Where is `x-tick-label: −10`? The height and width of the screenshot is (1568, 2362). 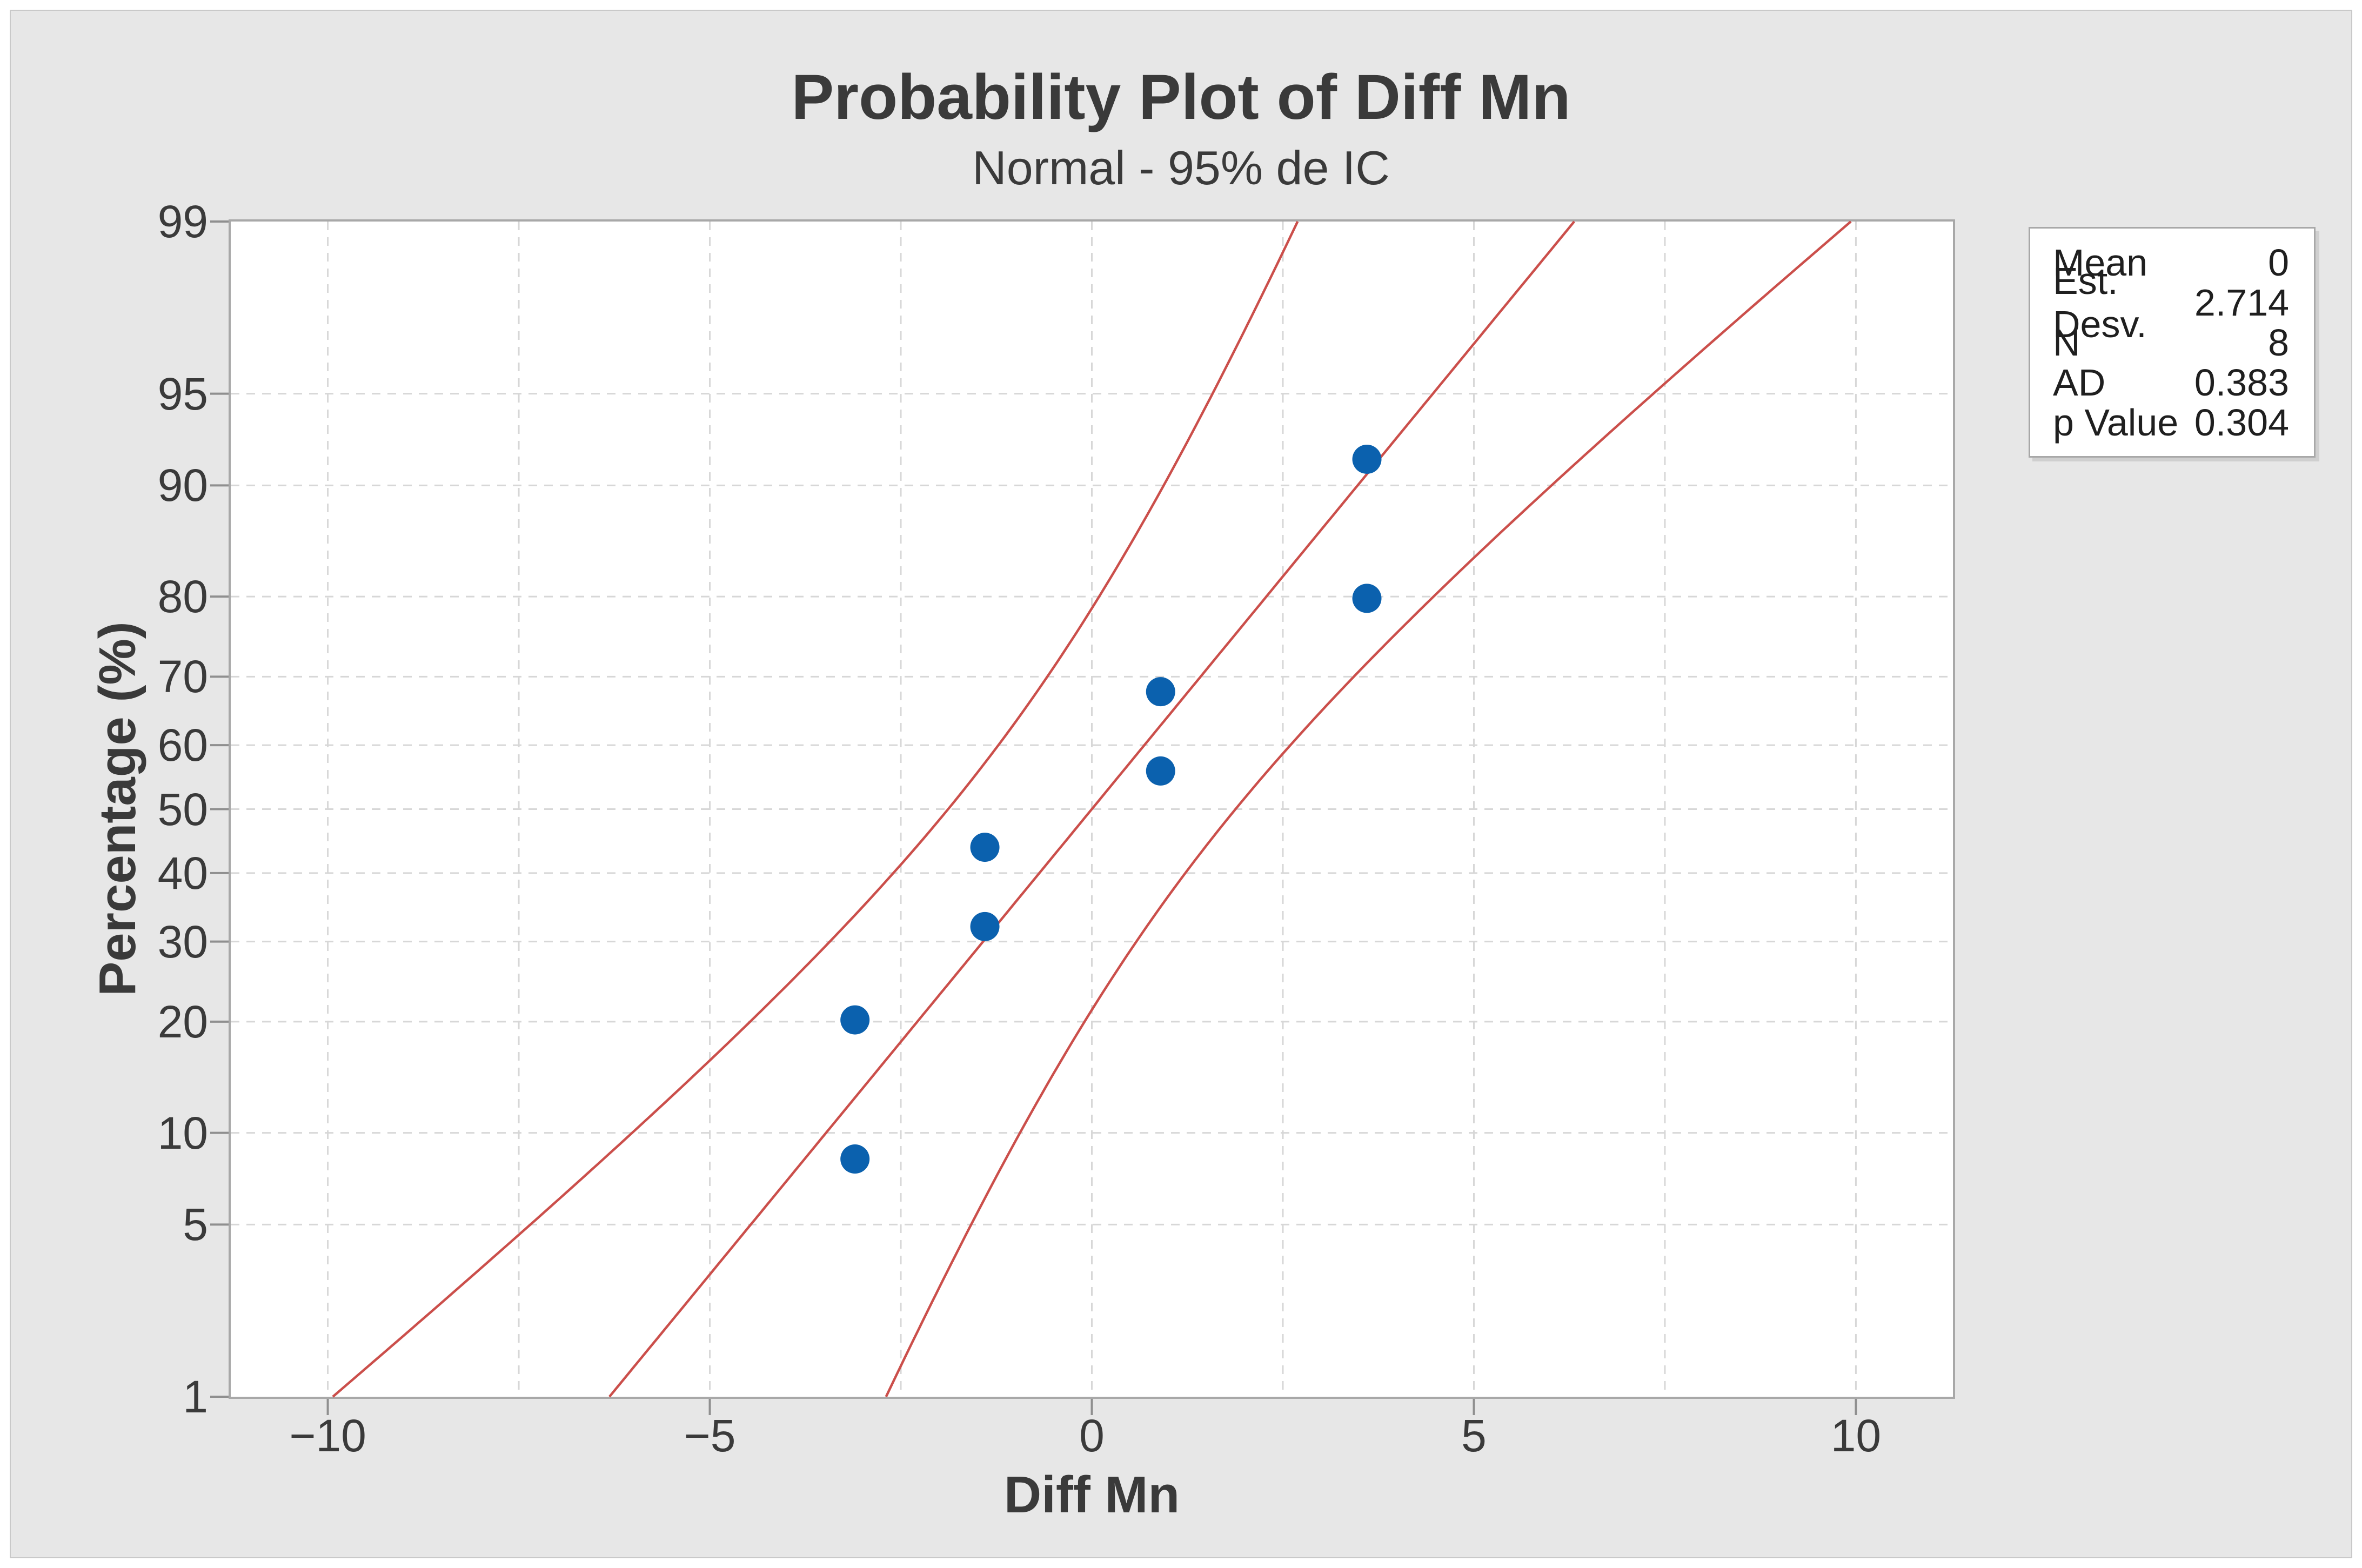 x-tick-label: −10 is located at coordinates (327, 1435).